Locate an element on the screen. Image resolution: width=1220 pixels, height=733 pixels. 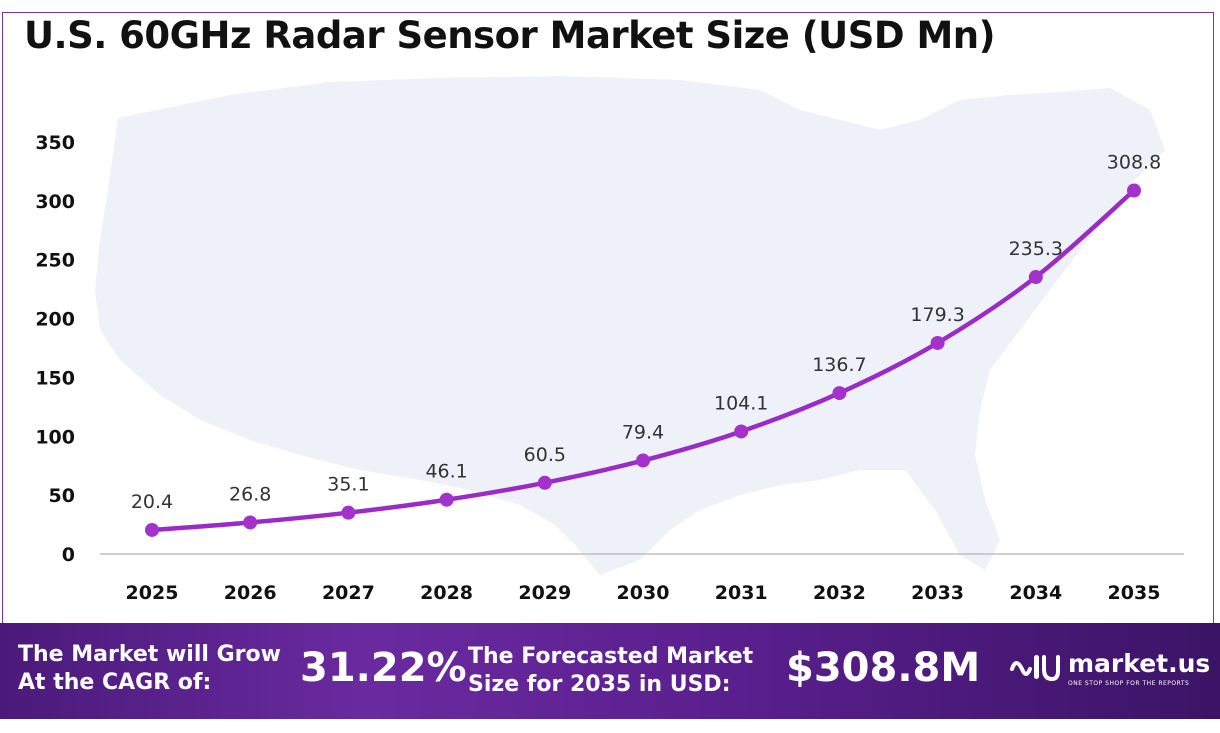
x-tick-label: 2025 is located at coordinates (152, 593).